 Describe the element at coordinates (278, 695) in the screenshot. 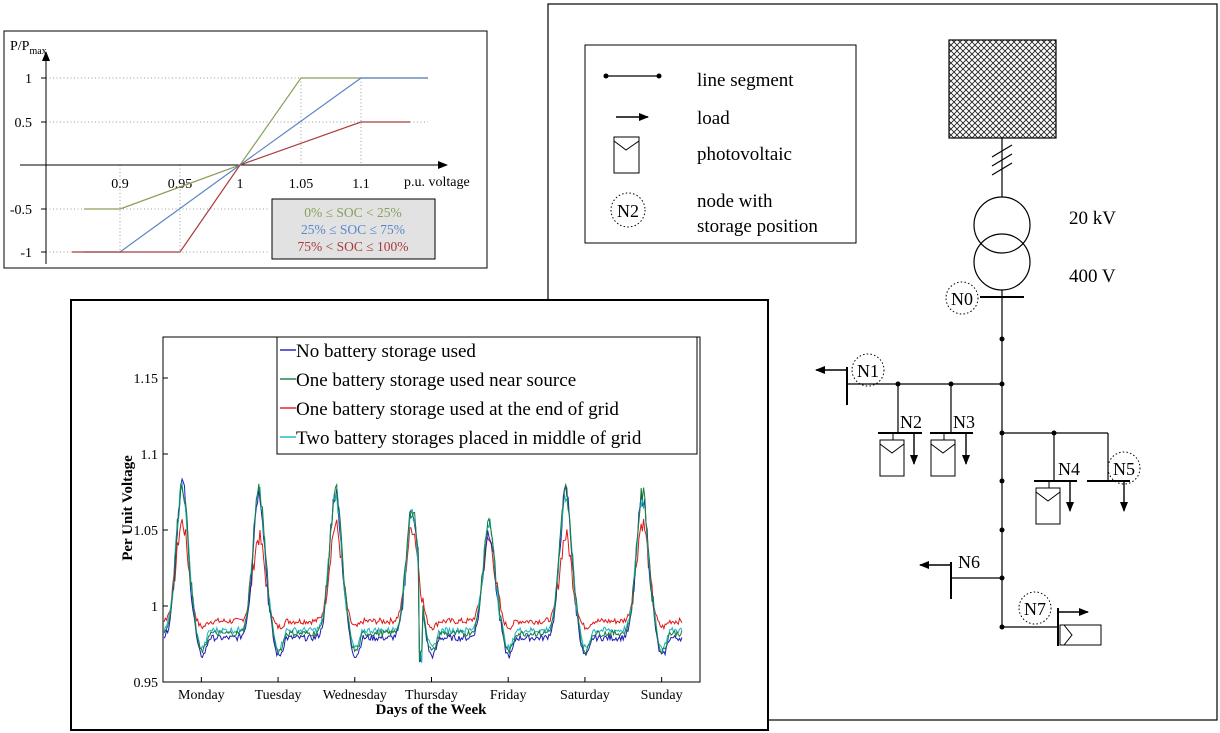

I see `voltage-x-tick-label: Tuesday` at that location.